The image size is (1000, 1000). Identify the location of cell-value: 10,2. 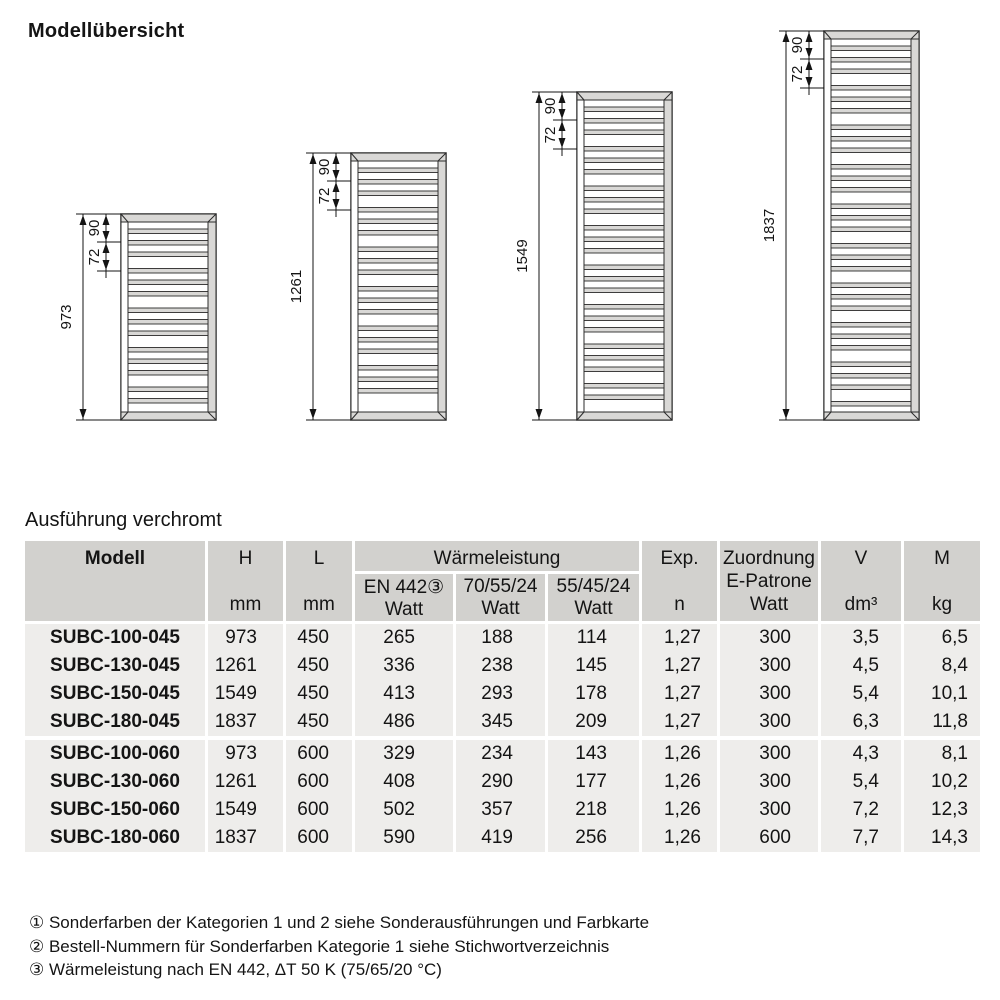
(942, 782).